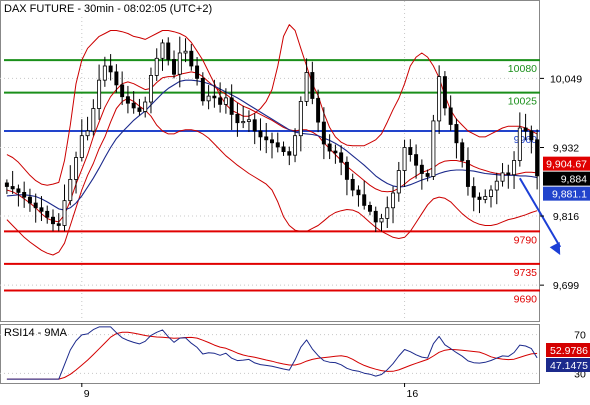 The height and width of the screenshot is (405, 590). I want to click on rsi-line, so click(272, 353).